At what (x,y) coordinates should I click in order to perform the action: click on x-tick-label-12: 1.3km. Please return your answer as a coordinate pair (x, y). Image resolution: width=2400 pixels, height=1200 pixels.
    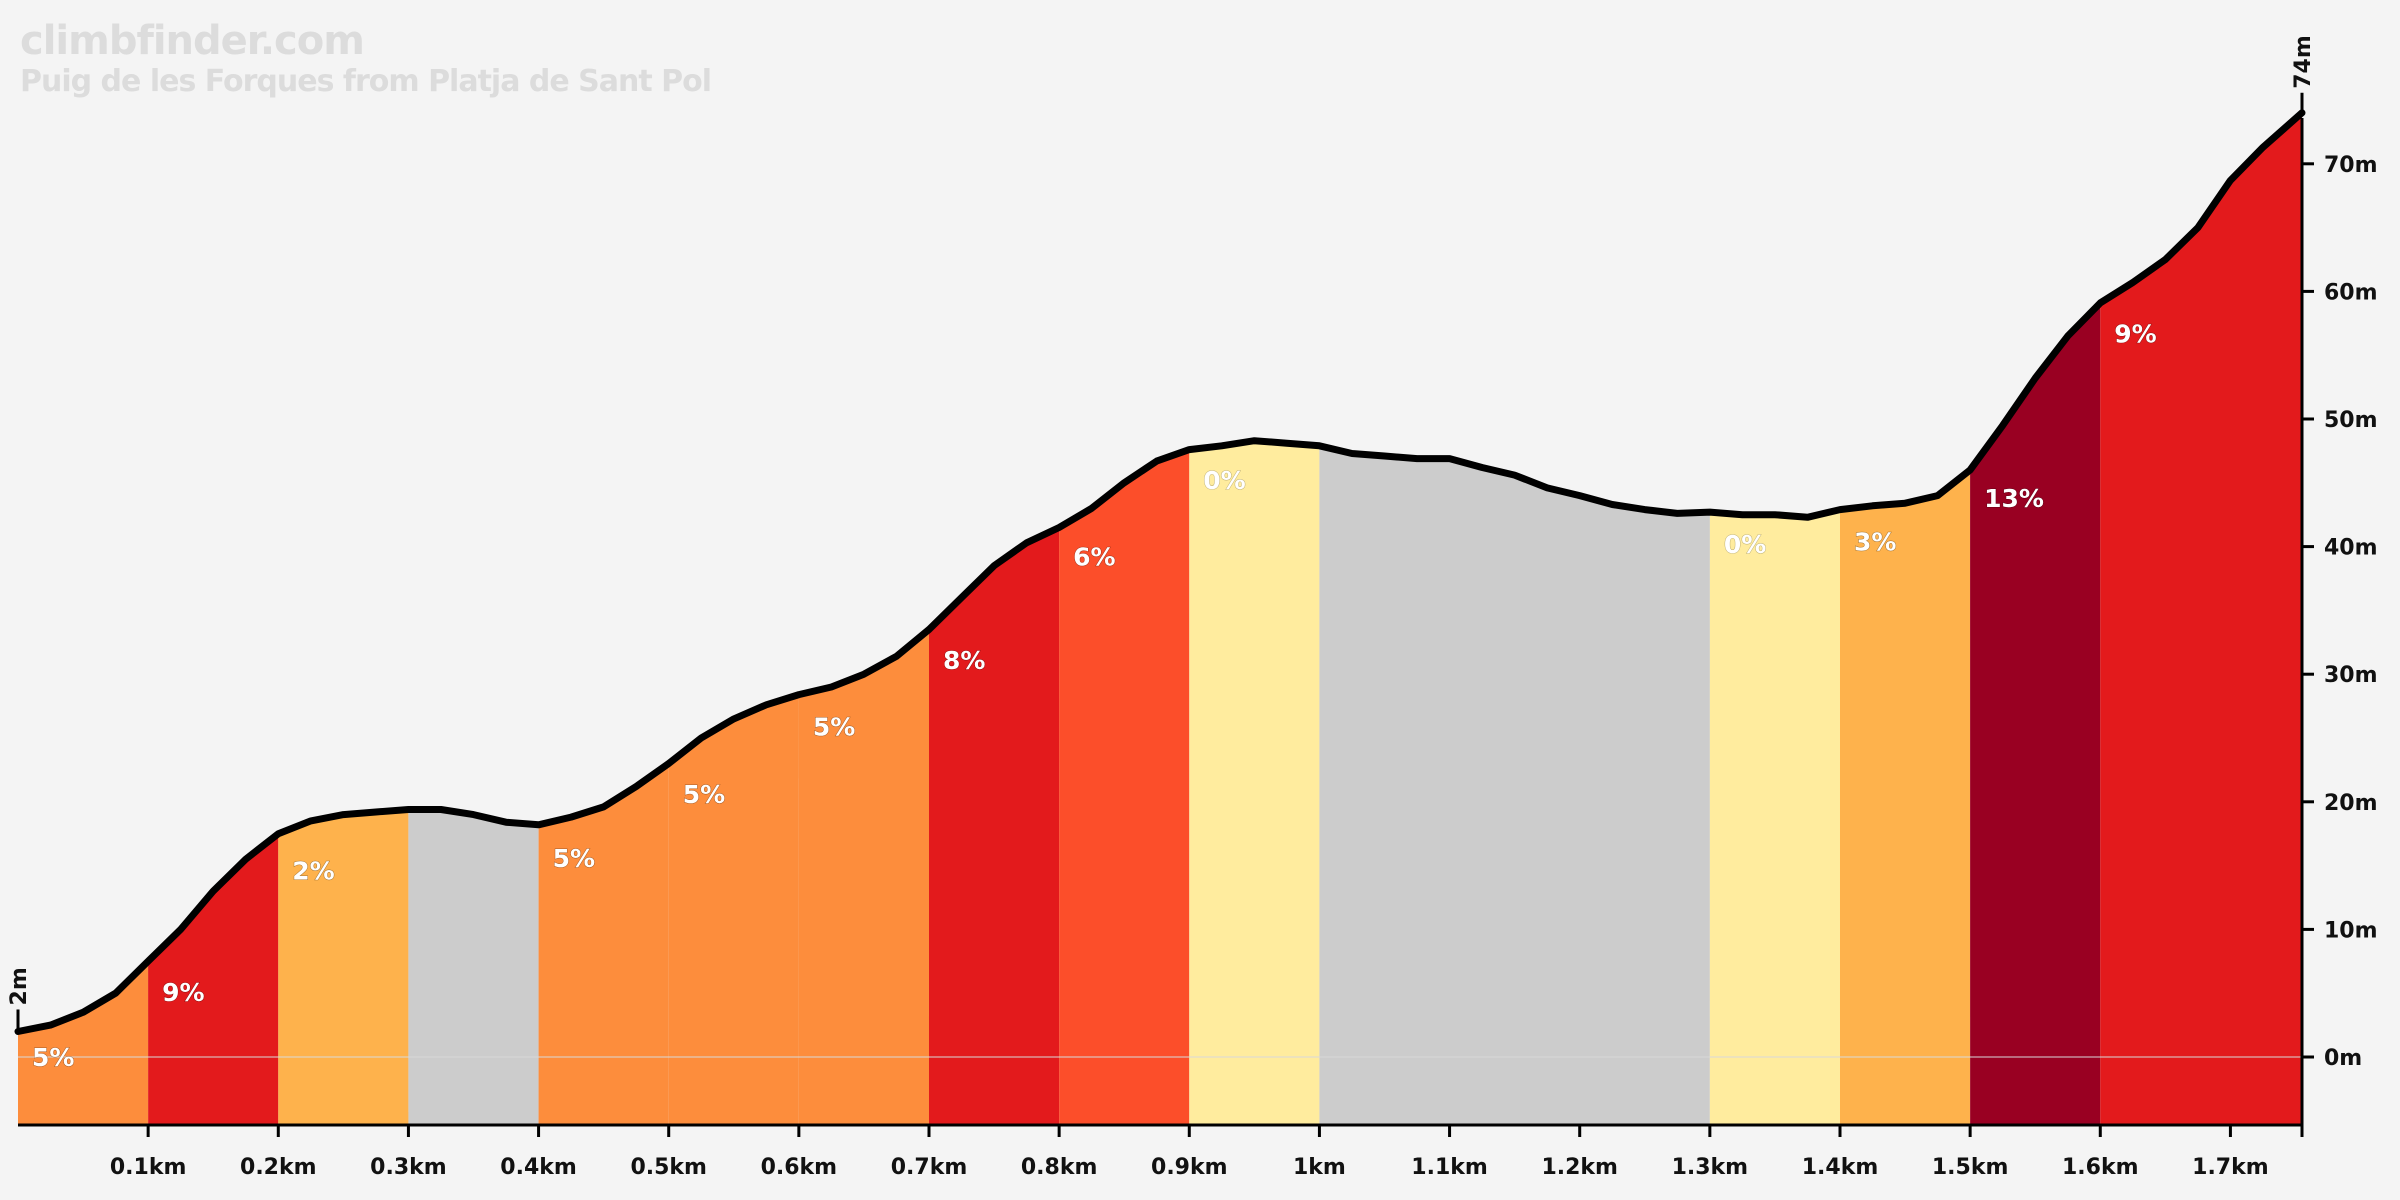
    Looking at the image, I should click on (1710, 1167).